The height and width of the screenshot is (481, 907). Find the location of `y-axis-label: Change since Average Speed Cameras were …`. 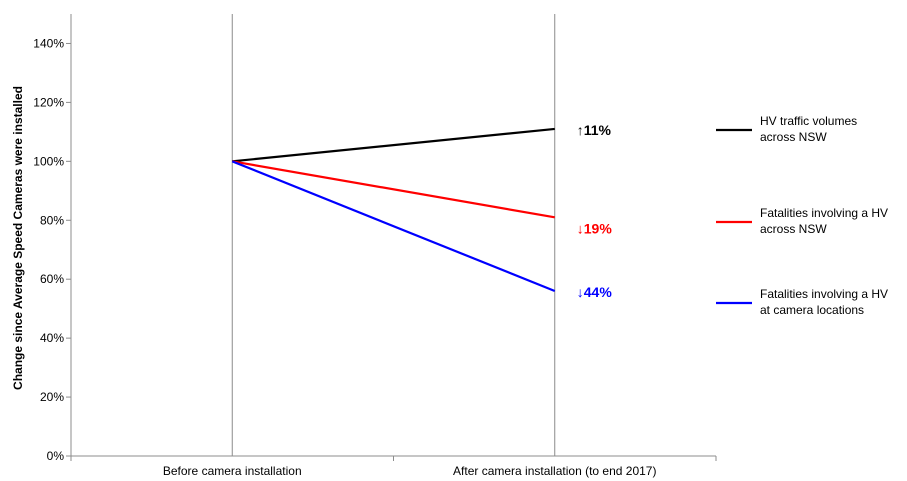

y-axis-label: Change since Average Speed Cameras were … is located at coordinates (18, 238).